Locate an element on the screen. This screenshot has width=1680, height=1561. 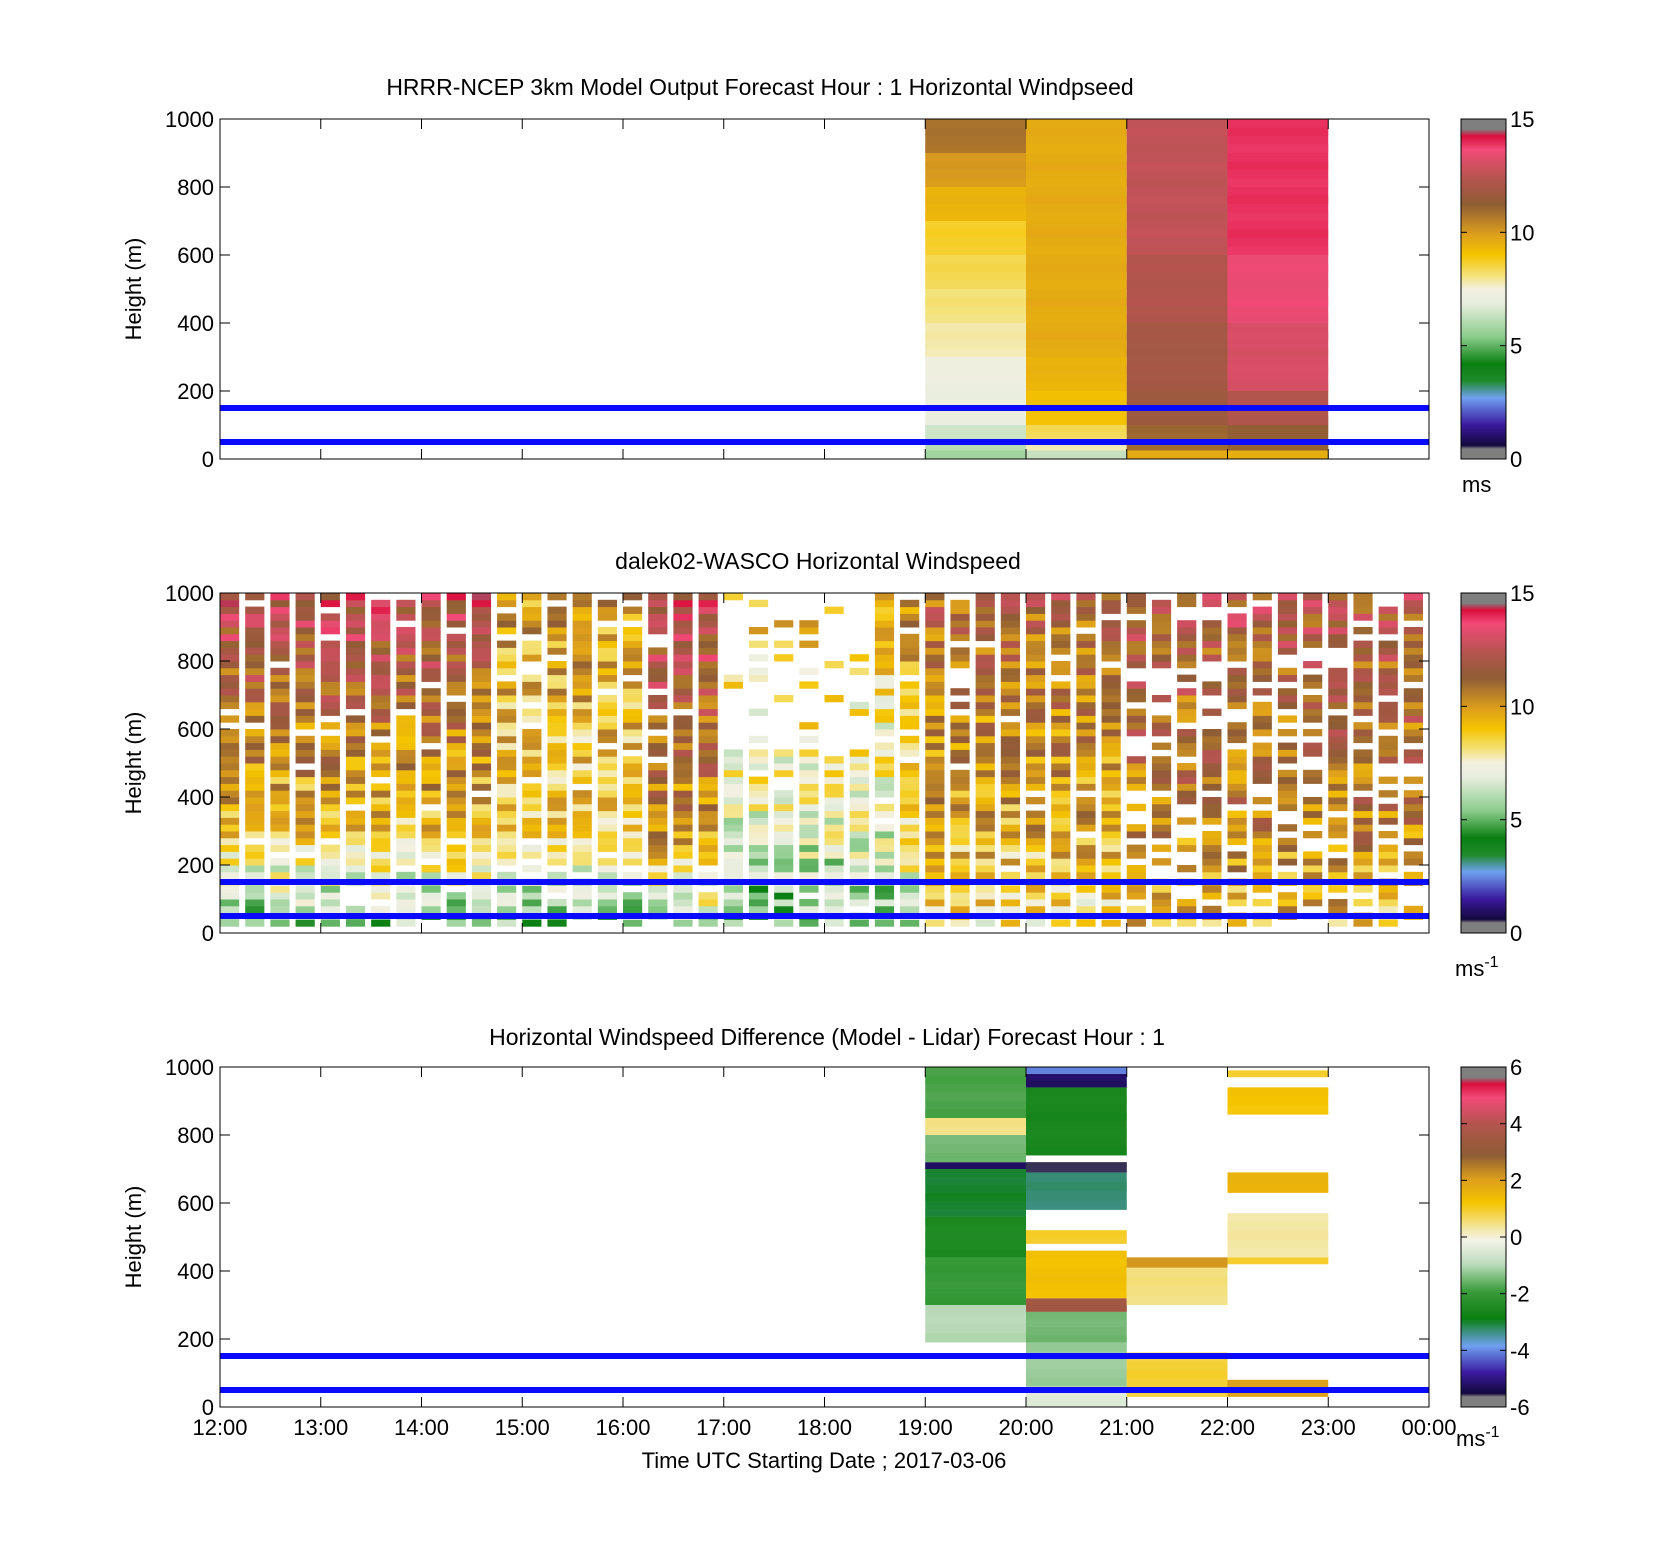
x-tick-label: 13:00 is located at coordinates (320, 1427).